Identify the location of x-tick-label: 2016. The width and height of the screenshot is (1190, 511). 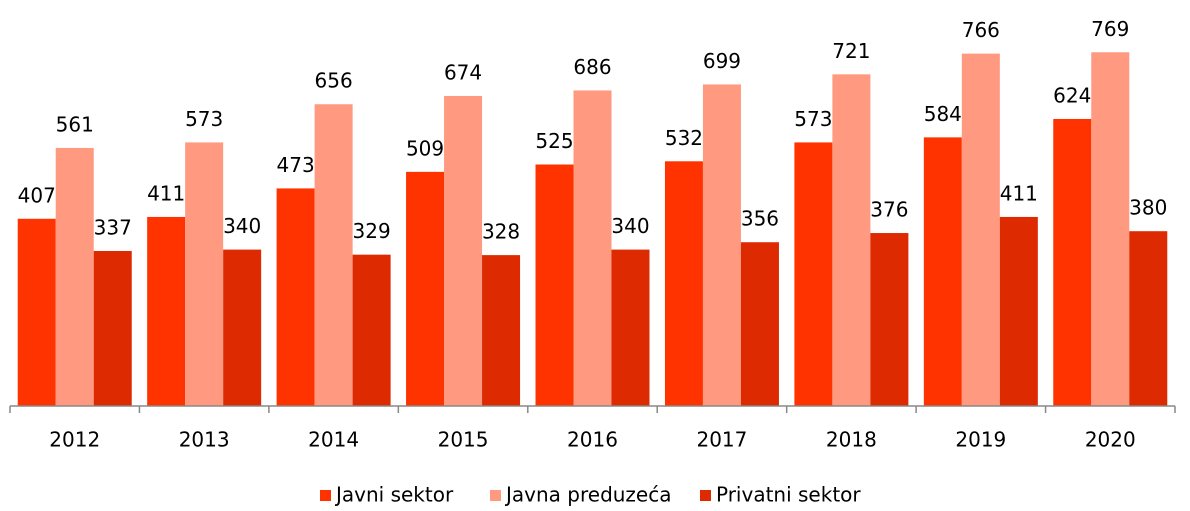
(592, 440).